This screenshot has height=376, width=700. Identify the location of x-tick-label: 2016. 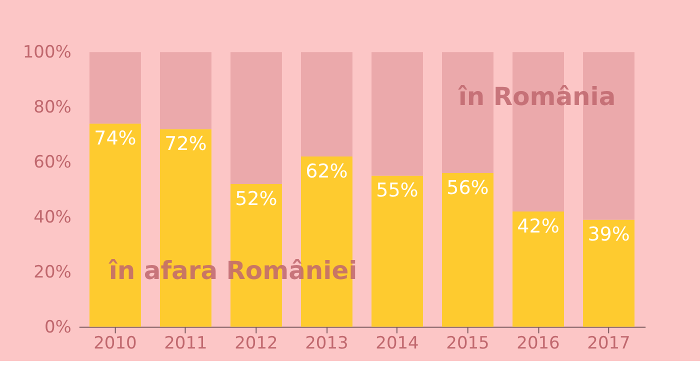
(538, 343).